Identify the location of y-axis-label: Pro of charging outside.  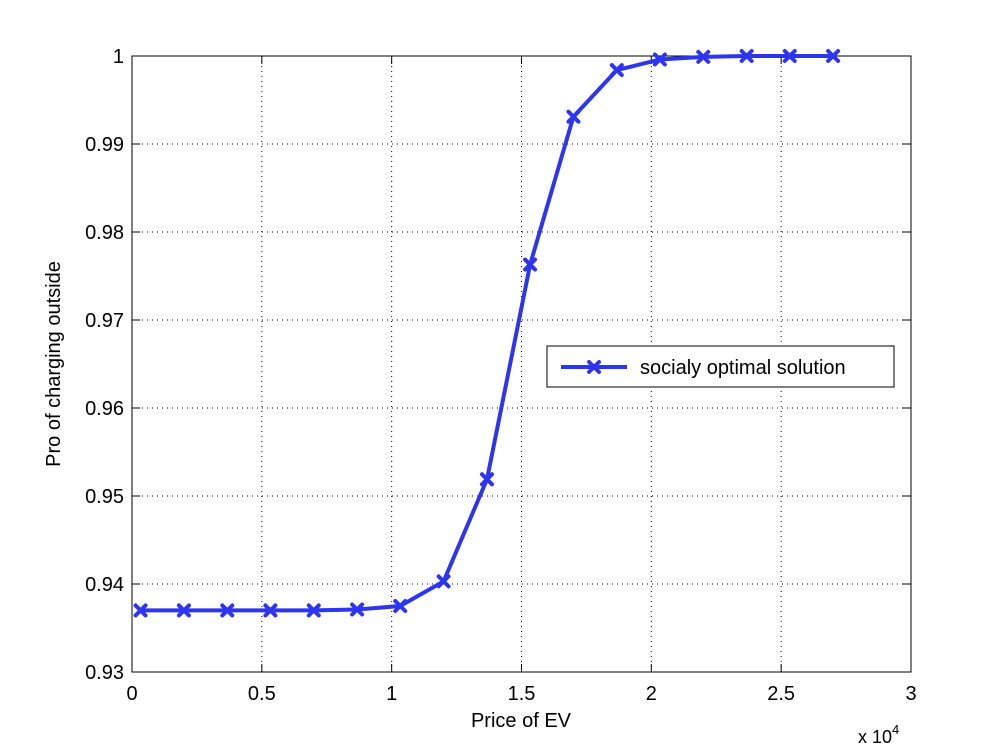
(54, 364).